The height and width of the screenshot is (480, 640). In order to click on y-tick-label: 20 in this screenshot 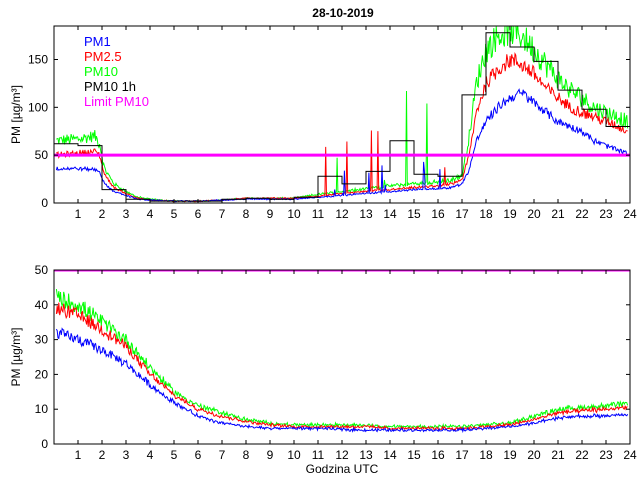, I will do `click(42, 374)`.